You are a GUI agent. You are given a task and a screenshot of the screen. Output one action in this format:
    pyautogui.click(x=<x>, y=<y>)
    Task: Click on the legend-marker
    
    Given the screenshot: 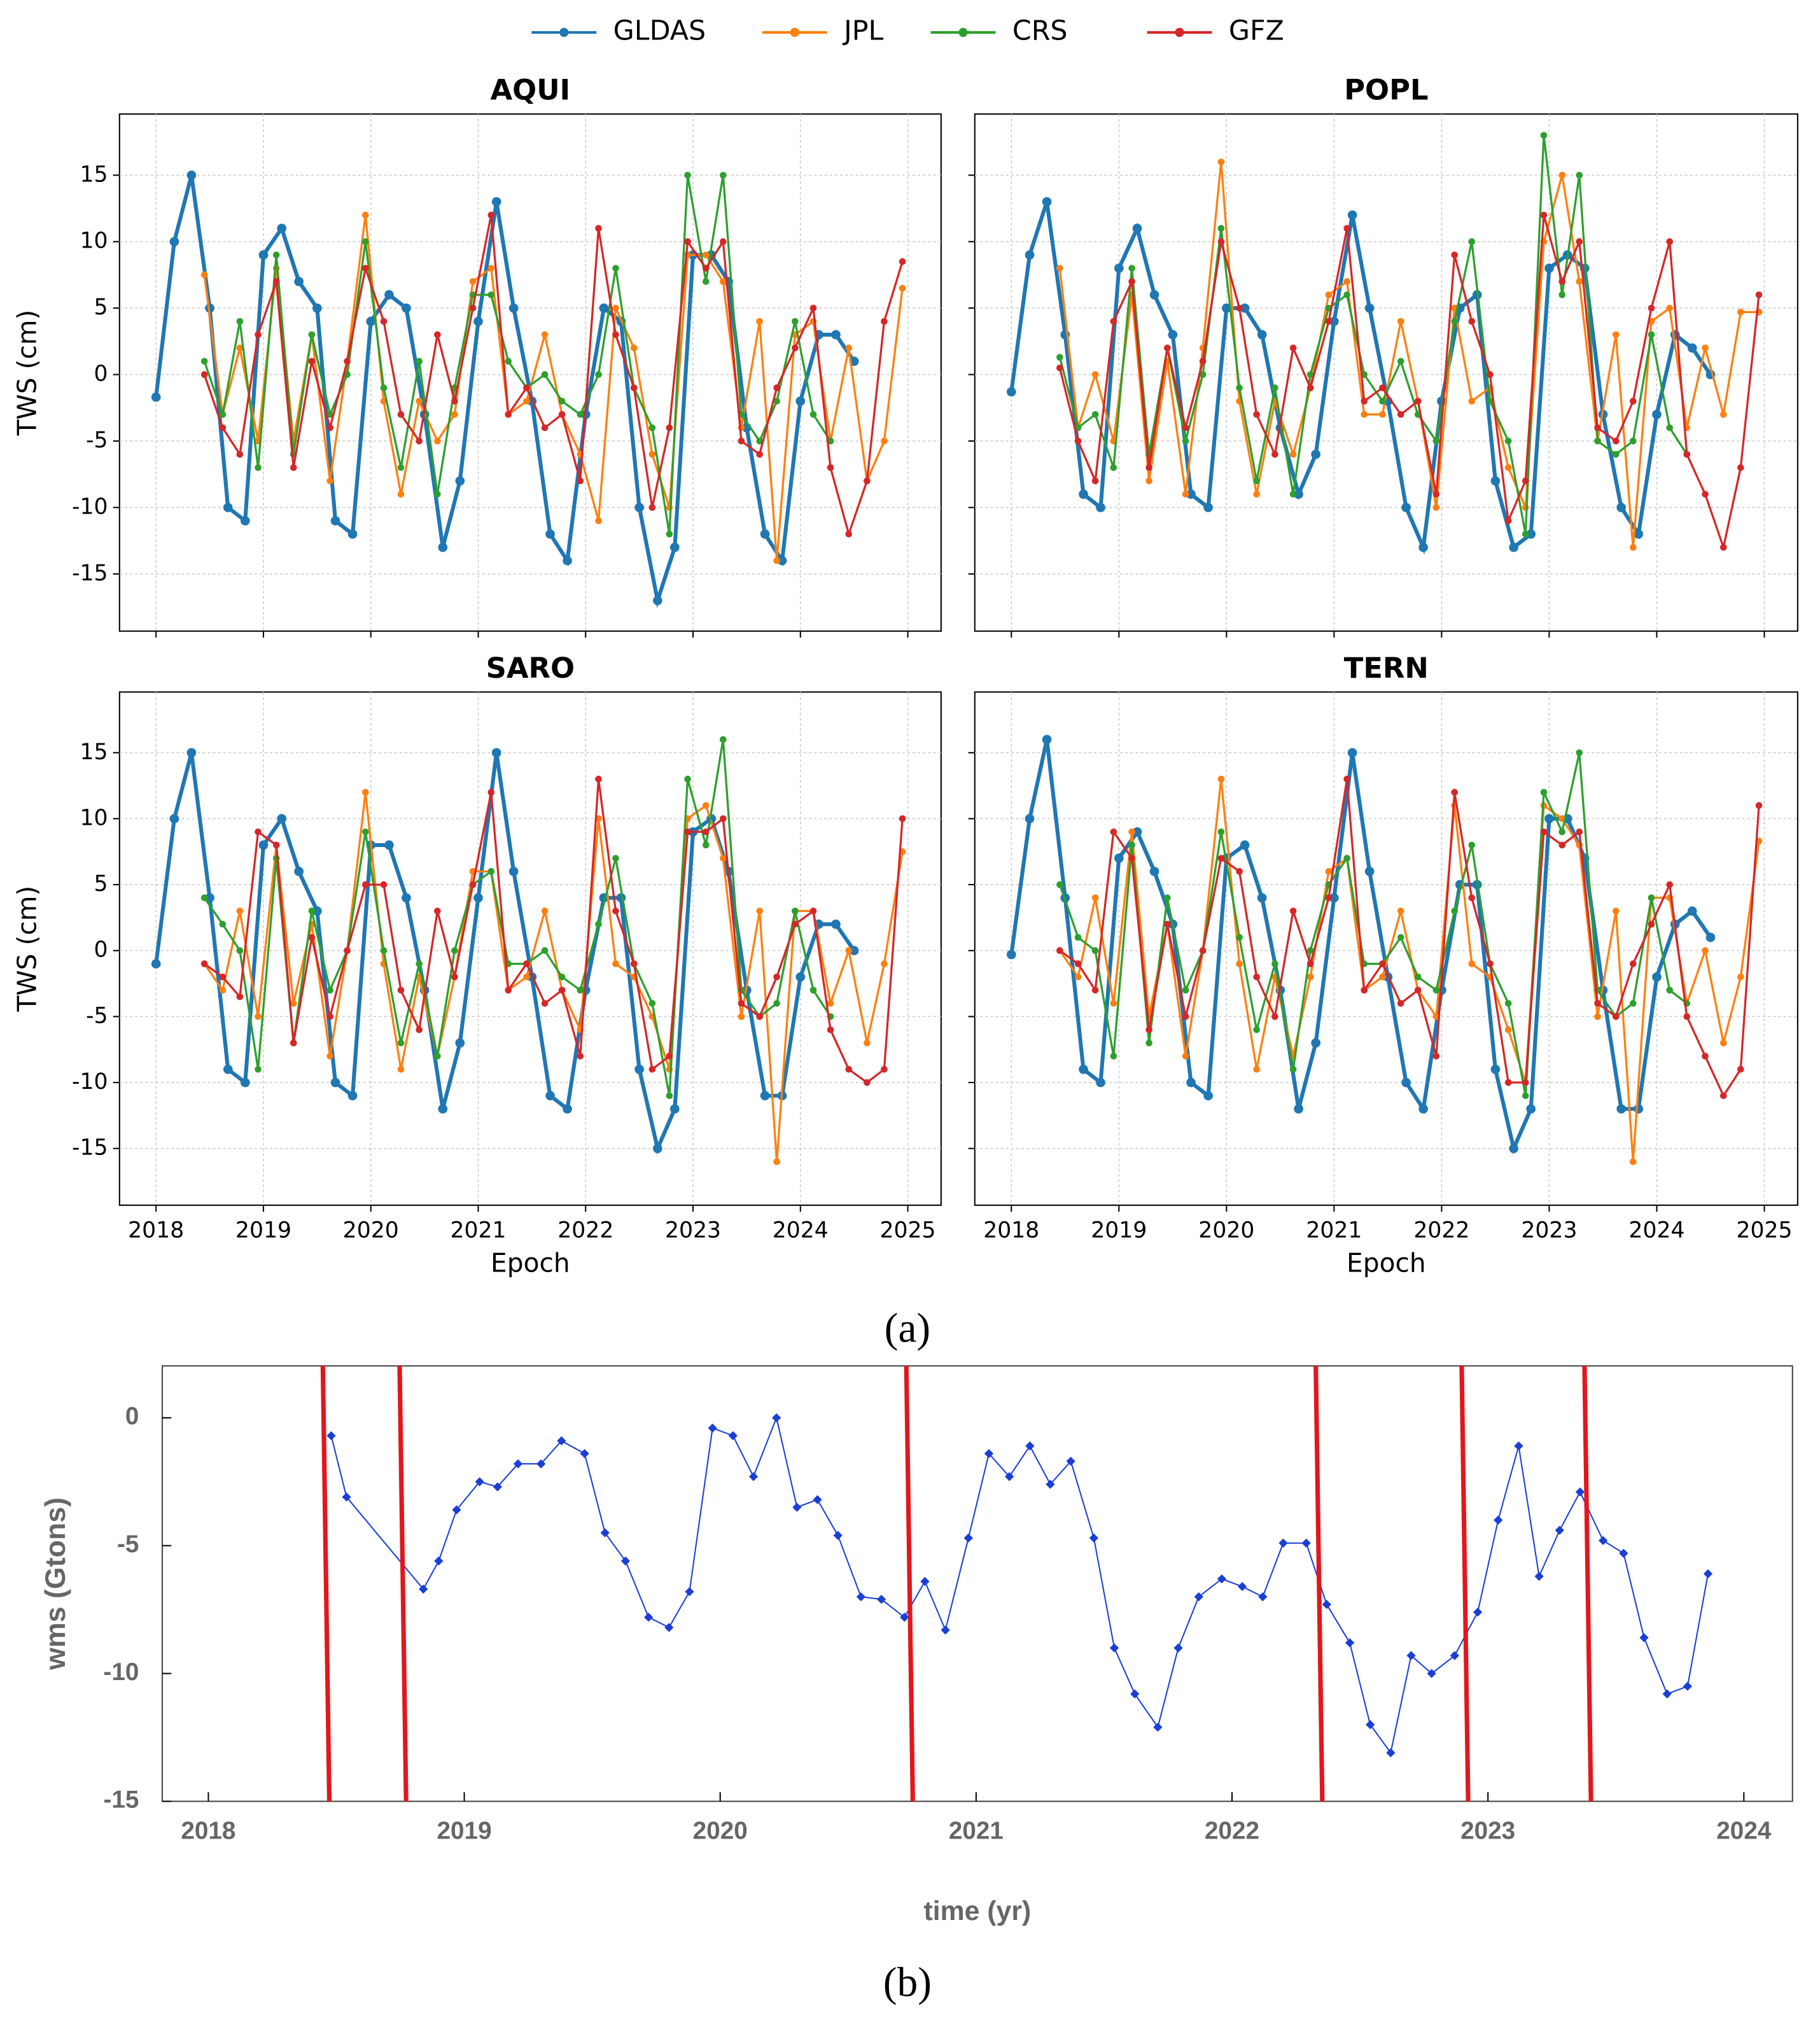 What is the action you would take?
    pyautogui.click(x=794, y=32)
    